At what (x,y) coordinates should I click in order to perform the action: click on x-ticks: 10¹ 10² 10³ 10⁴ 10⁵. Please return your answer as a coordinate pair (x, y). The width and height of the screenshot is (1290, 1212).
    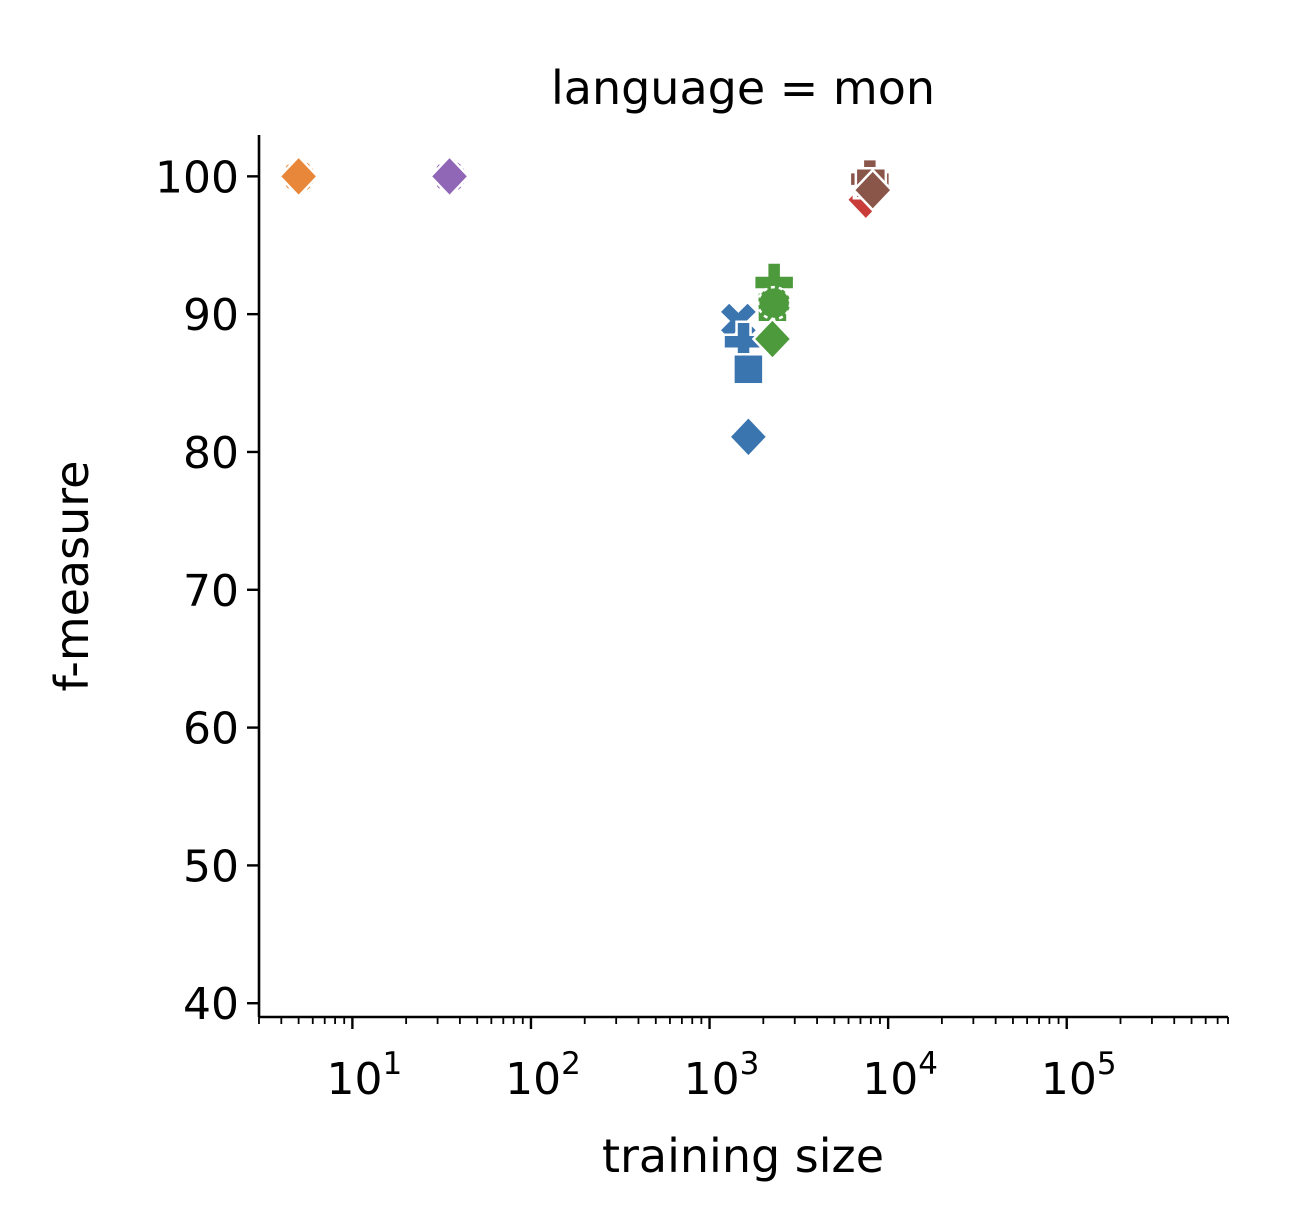
    Looking at the image, I should click on (743, 1061).